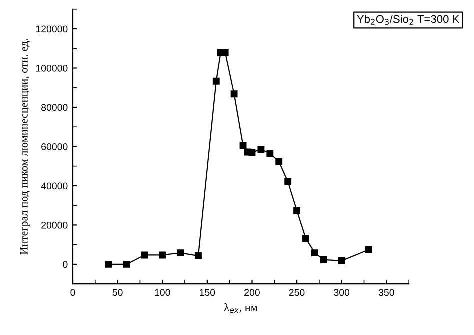 This screenshot has height=335, width=474. Describe the element at coordinates (25, 147) in the screenshot. I see `y-axis-title: Интеграл под пиком люминесценции, отн. ед.` at that location.